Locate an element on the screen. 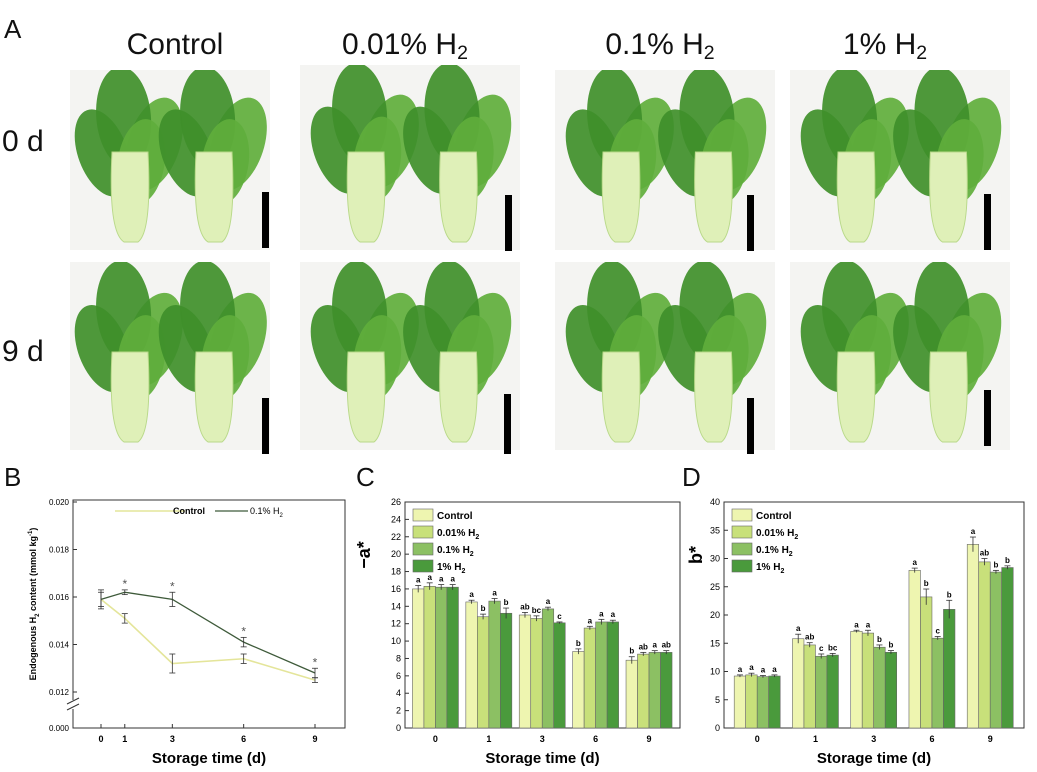  y-tick-label: 12 is located at coordinates (396, 624).